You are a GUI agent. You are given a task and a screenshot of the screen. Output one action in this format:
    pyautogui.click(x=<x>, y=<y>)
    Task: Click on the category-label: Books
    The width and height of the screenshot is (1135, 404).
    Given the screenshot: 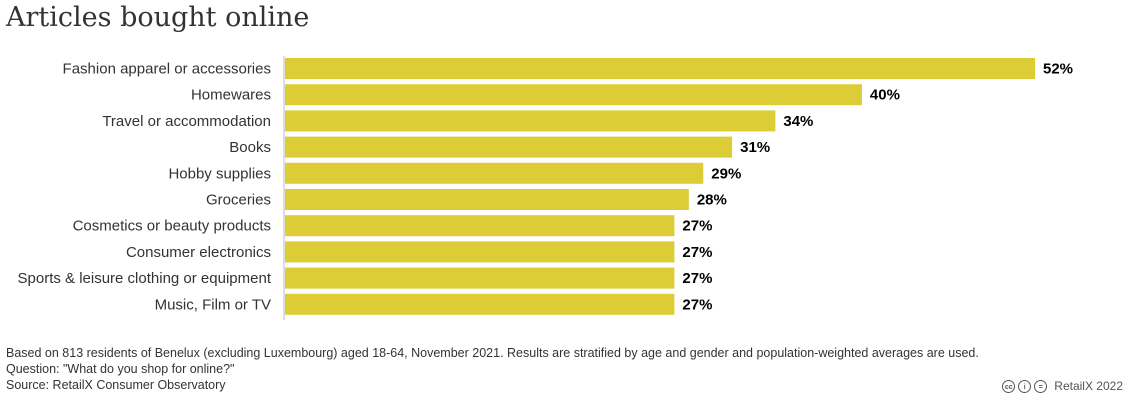 What is the action you would take?
    pyautogui.click(x=250, y=147)
    